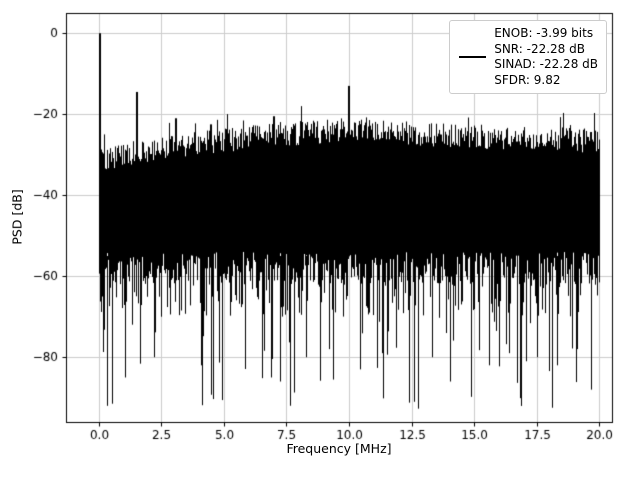 The image size is (640, 480). I want to click on x-axis-label: Frequency [MHz], so click(339, 448).